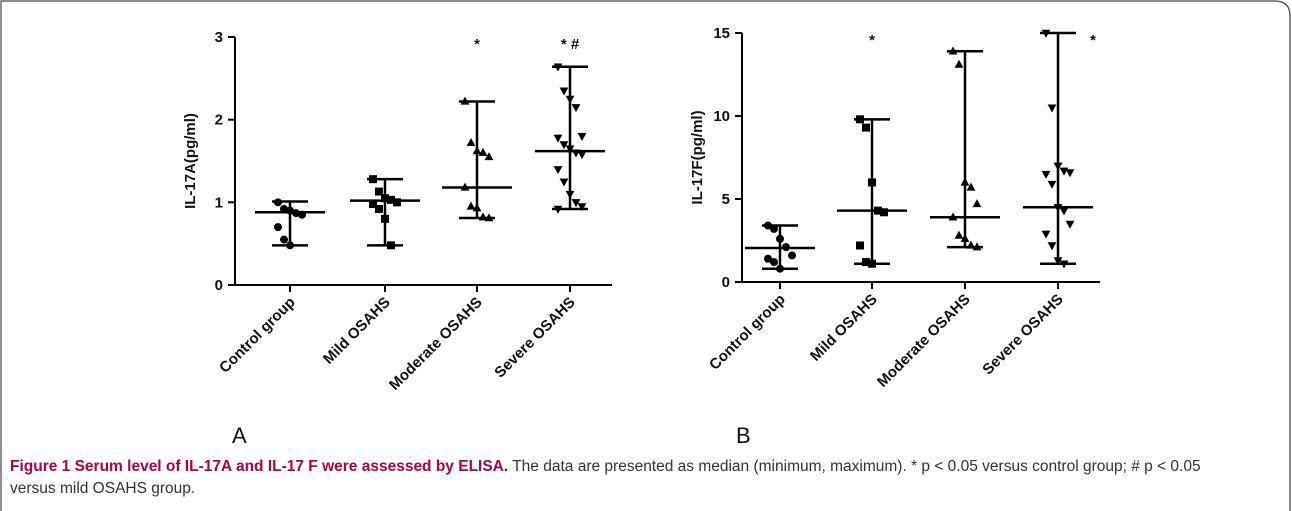 The height and width of the screenshot is (511, 1292). Describe the element at coordinates (726, 199) in the screenshot. I see `y-tick-label: 5` at that location.